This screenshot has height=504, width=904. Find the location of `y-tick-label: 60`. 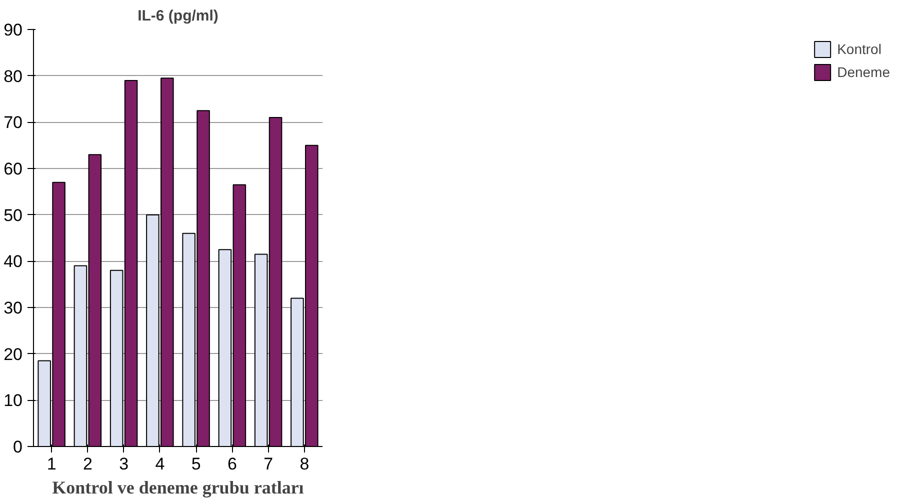

y-tick-label: 60 is located at coordinates (13, 169).